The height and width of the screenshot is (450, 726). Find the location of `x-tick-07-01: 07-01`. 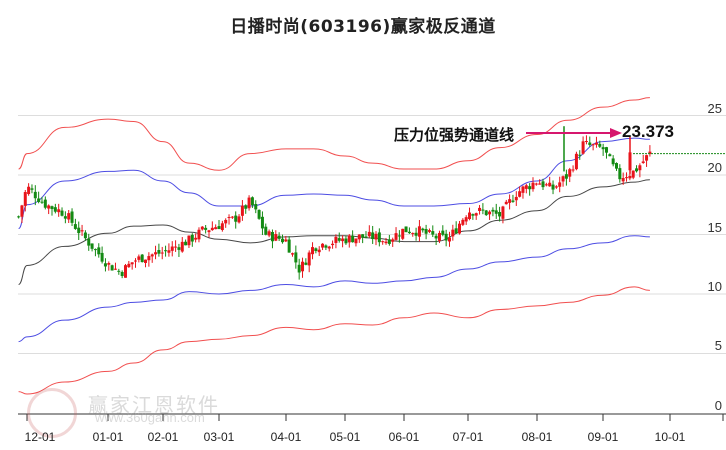

x-tick-07-01: 07-01 is located at coordinates (468, 437).